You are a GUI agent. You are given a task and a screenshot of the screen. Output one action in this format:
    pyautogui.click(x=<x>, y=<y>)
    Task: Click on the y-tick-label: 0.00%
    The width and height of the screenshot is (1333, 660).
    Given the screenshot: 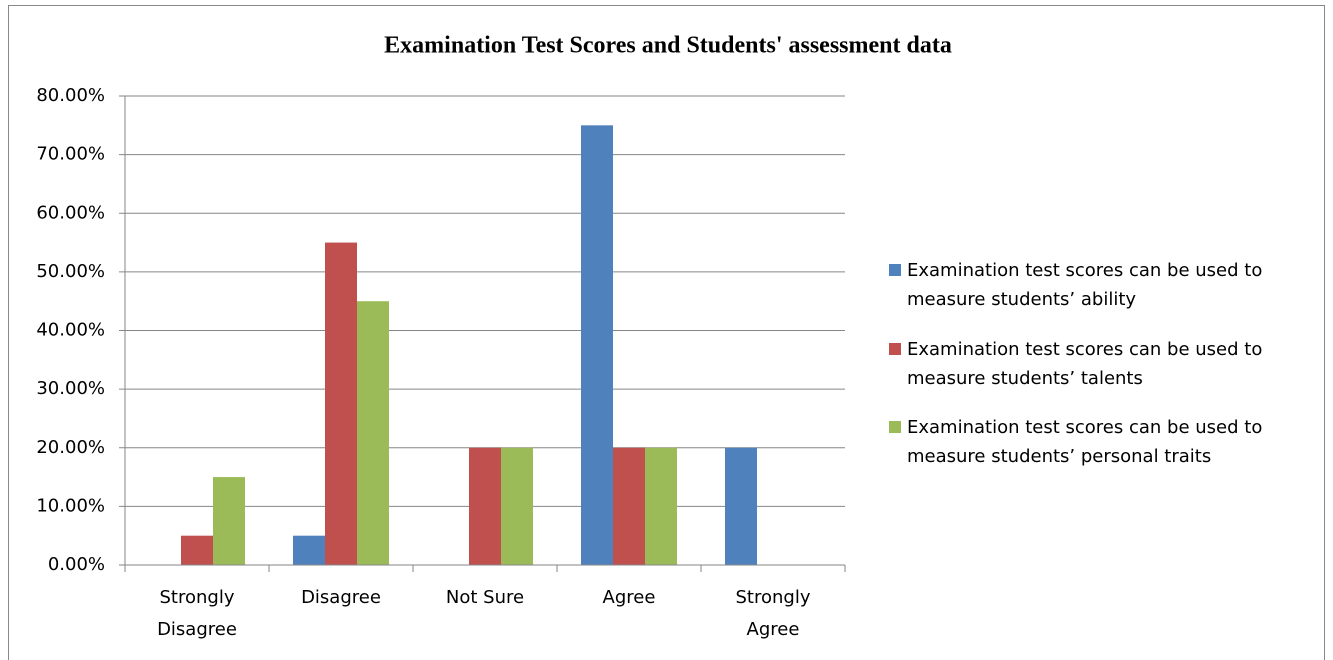 What is the action you would take?
    pyautogui.click(x=76, y=564)
    